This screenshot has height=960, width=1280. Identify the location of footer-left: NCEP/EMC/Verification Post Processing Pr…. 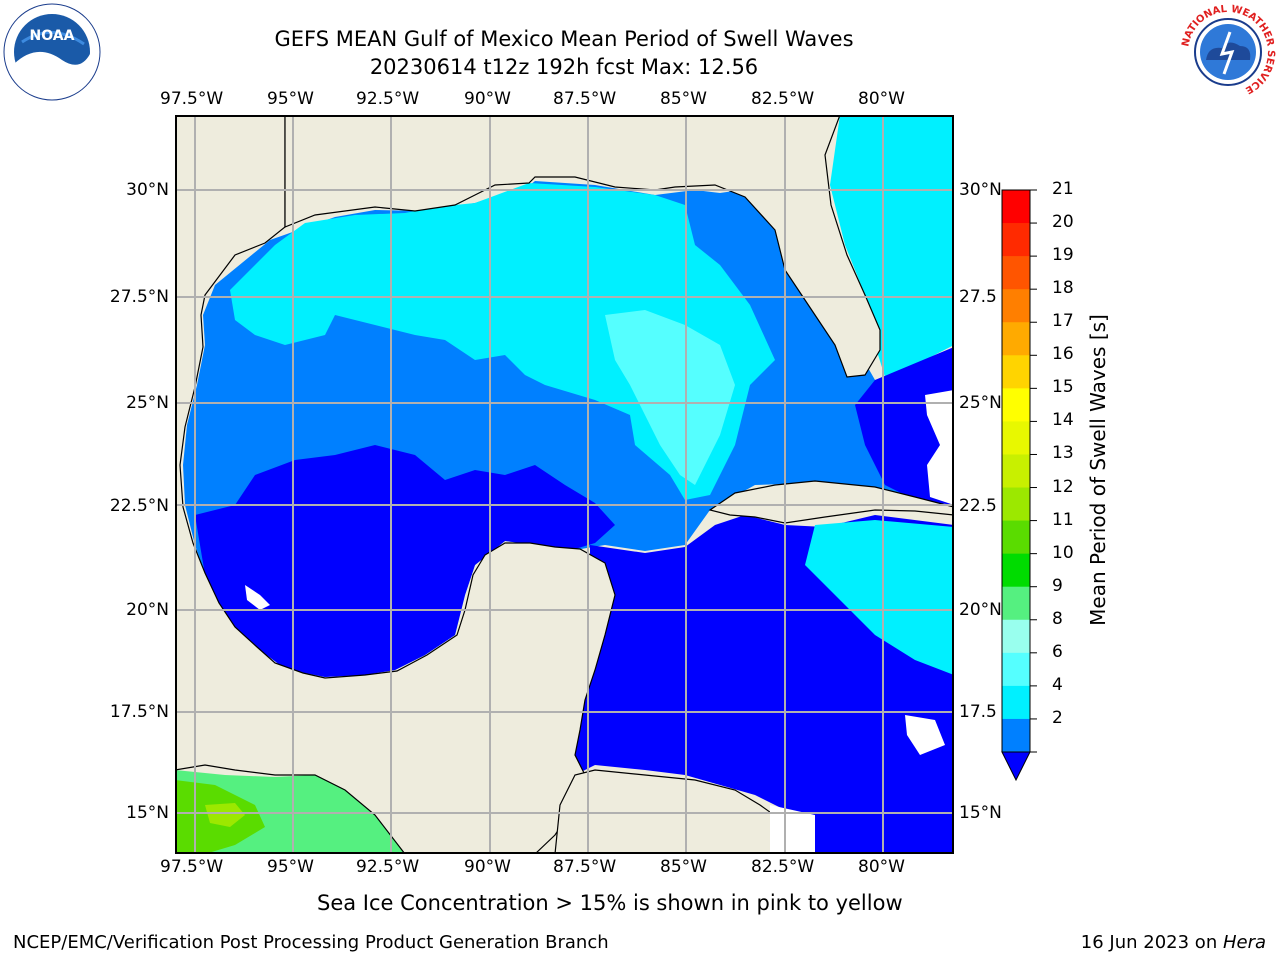
(311, 942).